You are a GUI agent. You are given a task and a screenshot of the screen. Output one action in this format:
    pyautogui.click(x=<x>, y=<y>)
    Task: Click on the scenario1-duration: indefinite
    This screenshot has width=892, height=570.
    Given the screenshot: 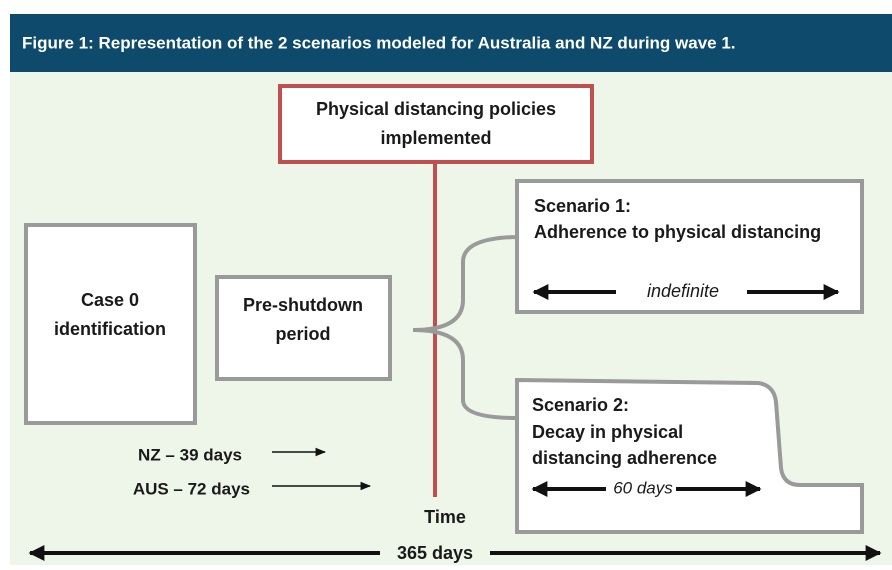 What is the action you would take?
    pyautogui.click(x=683, y=291)
    